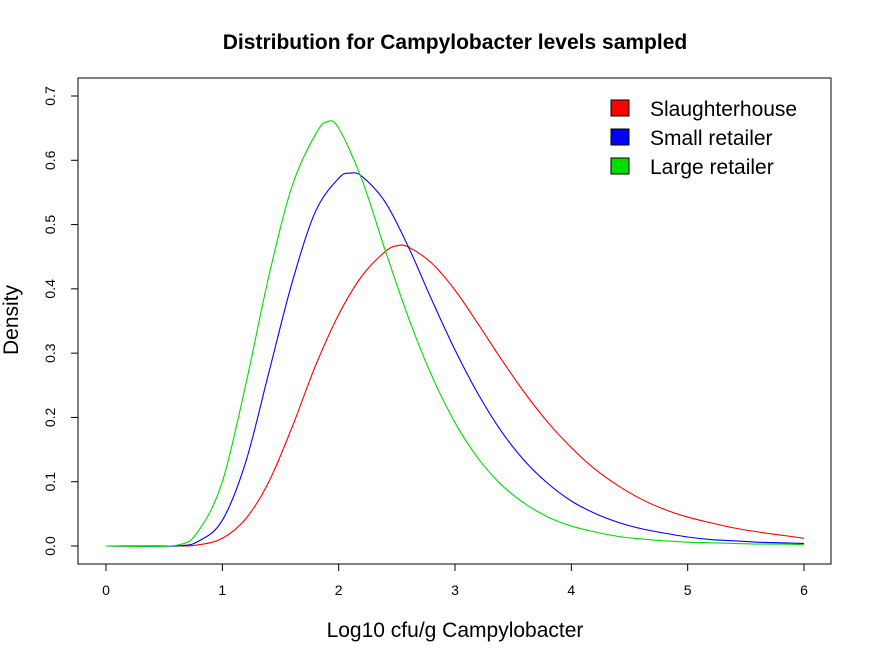 Image resolution: width=873 pixels, height=661 pixels. I want to click on y-tick-label: 0.7, so click(50, 96).